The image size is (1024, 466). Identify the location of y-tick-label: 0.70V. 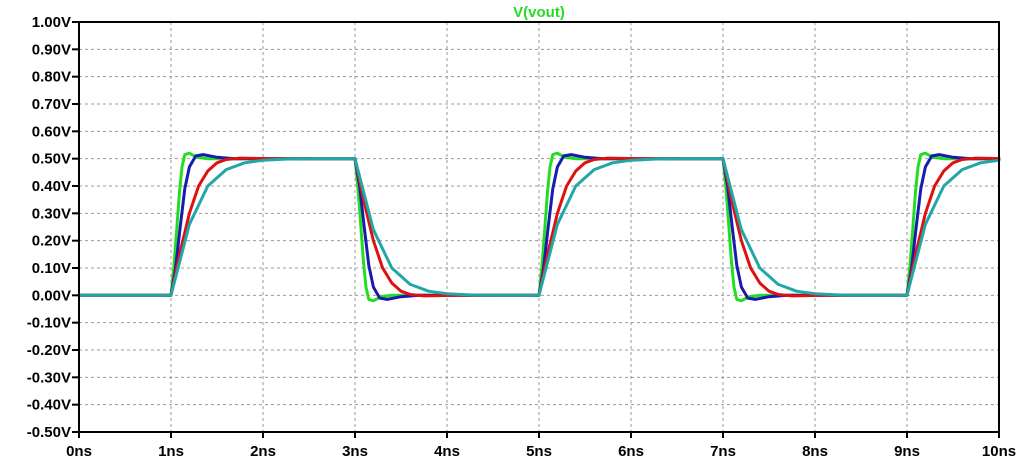
(51, 104).